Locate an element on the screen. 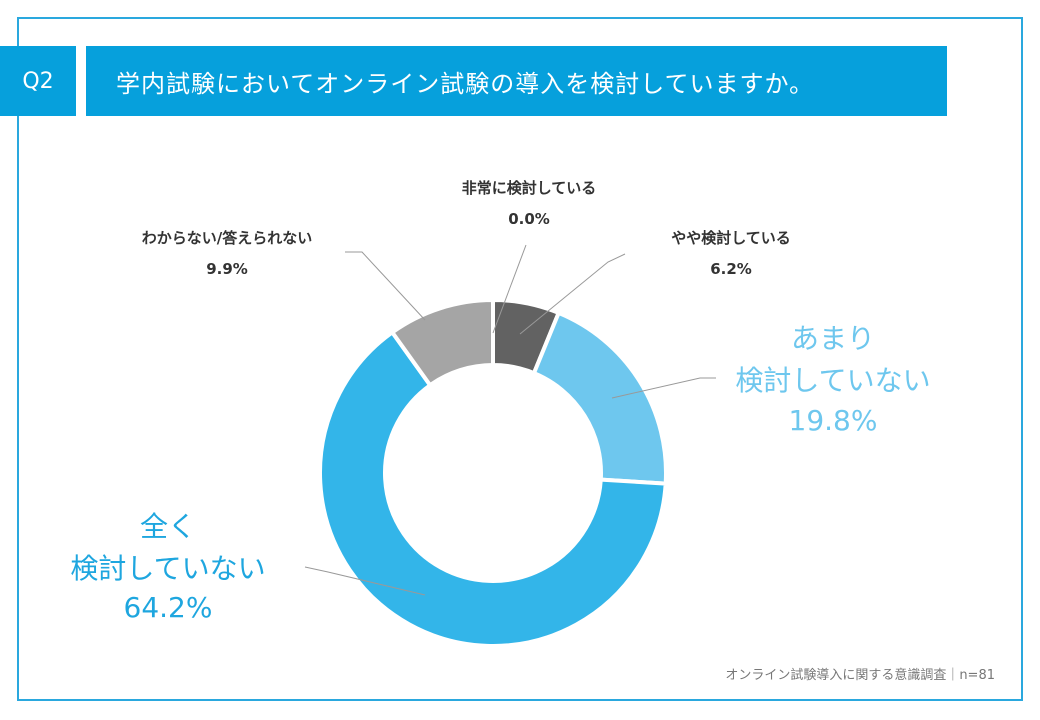 The height and width of the screenshot is (720, 1040). question-title: 学内試験においてオンライン試験の導入を検討していますか。 is located at coordinates (516, 81).